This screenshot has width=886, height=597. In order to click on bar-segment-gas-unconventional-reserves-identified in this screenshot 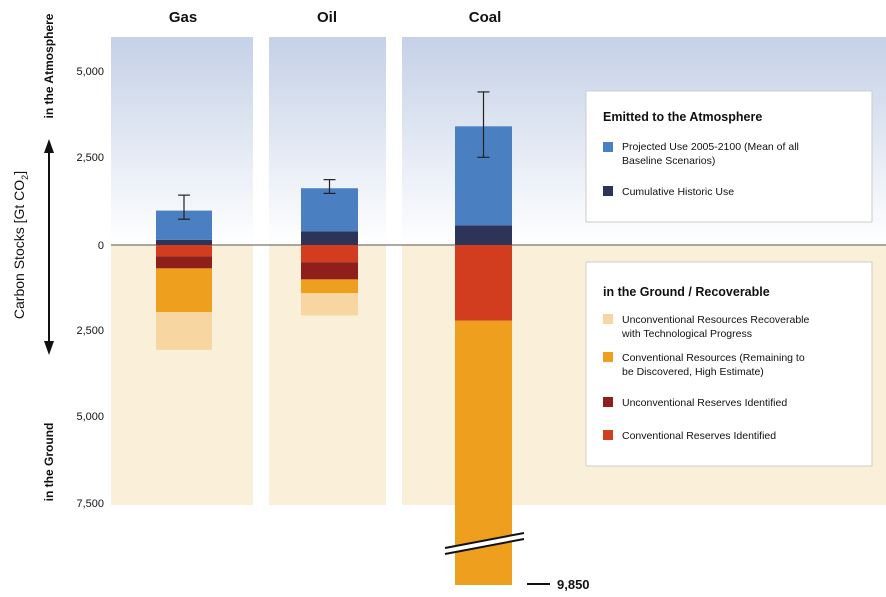, I will do `click(184, 262)`.